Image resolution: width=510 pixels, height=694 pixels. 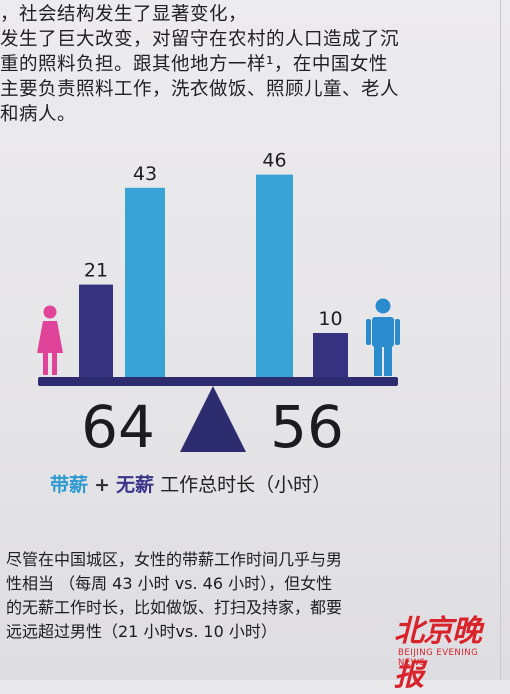 I want to click on female-icon-head, so click(x=50, y=312).